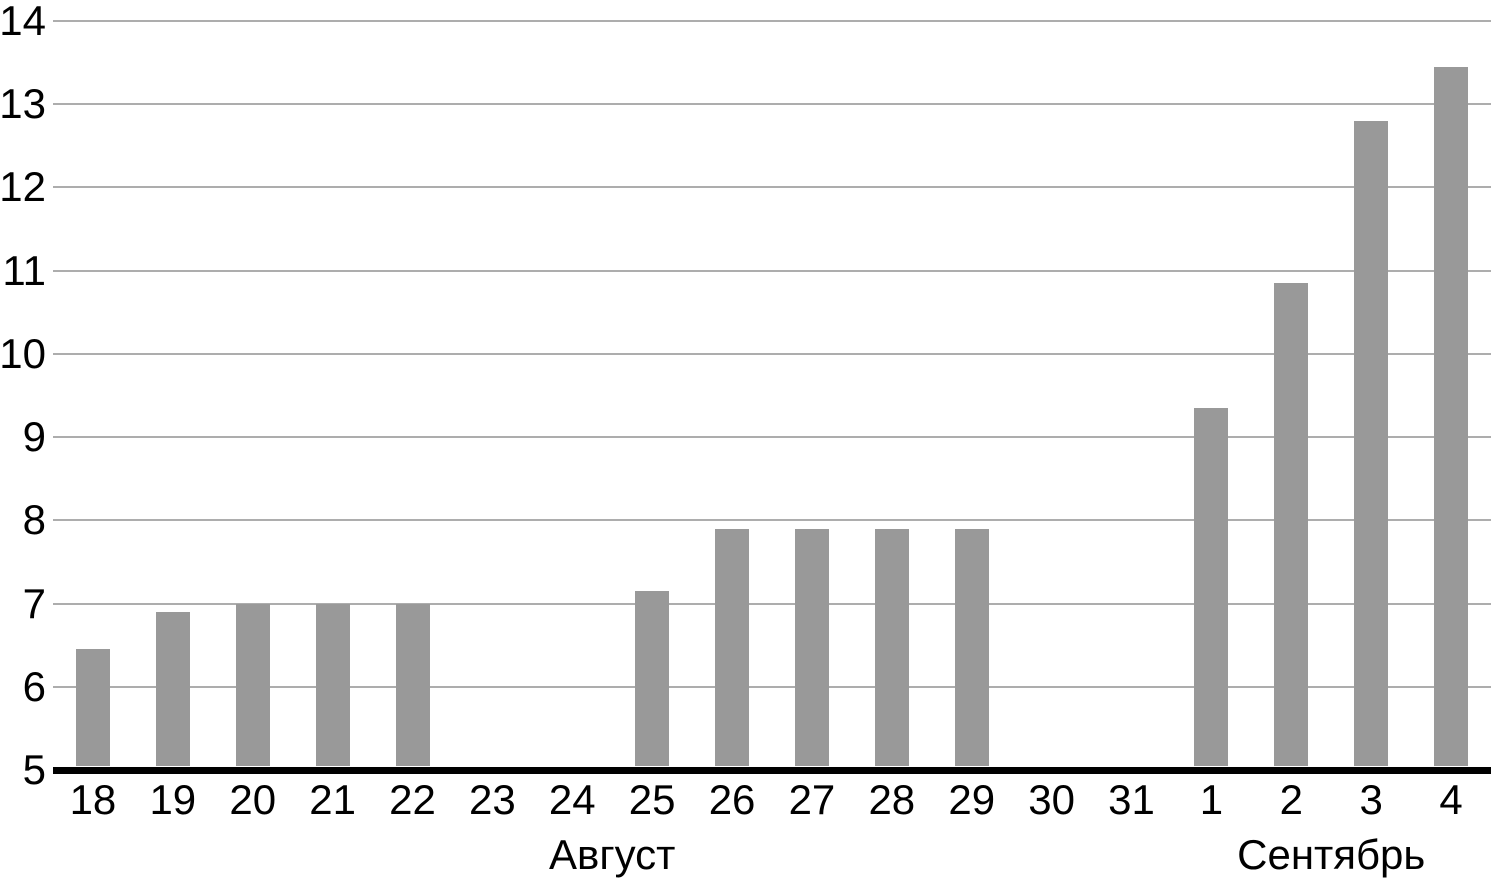 The image size is (1512, 896). I want to click on x-axis-tick-label: 20, so click(253, 799).